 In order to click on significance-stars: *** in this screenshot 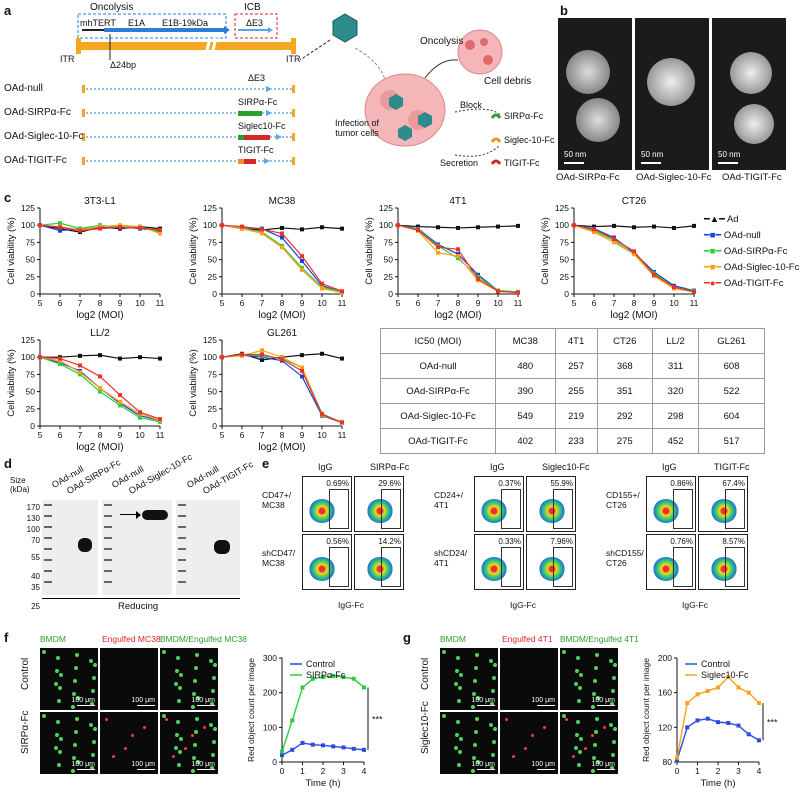, I will do `click(377, 720)`.